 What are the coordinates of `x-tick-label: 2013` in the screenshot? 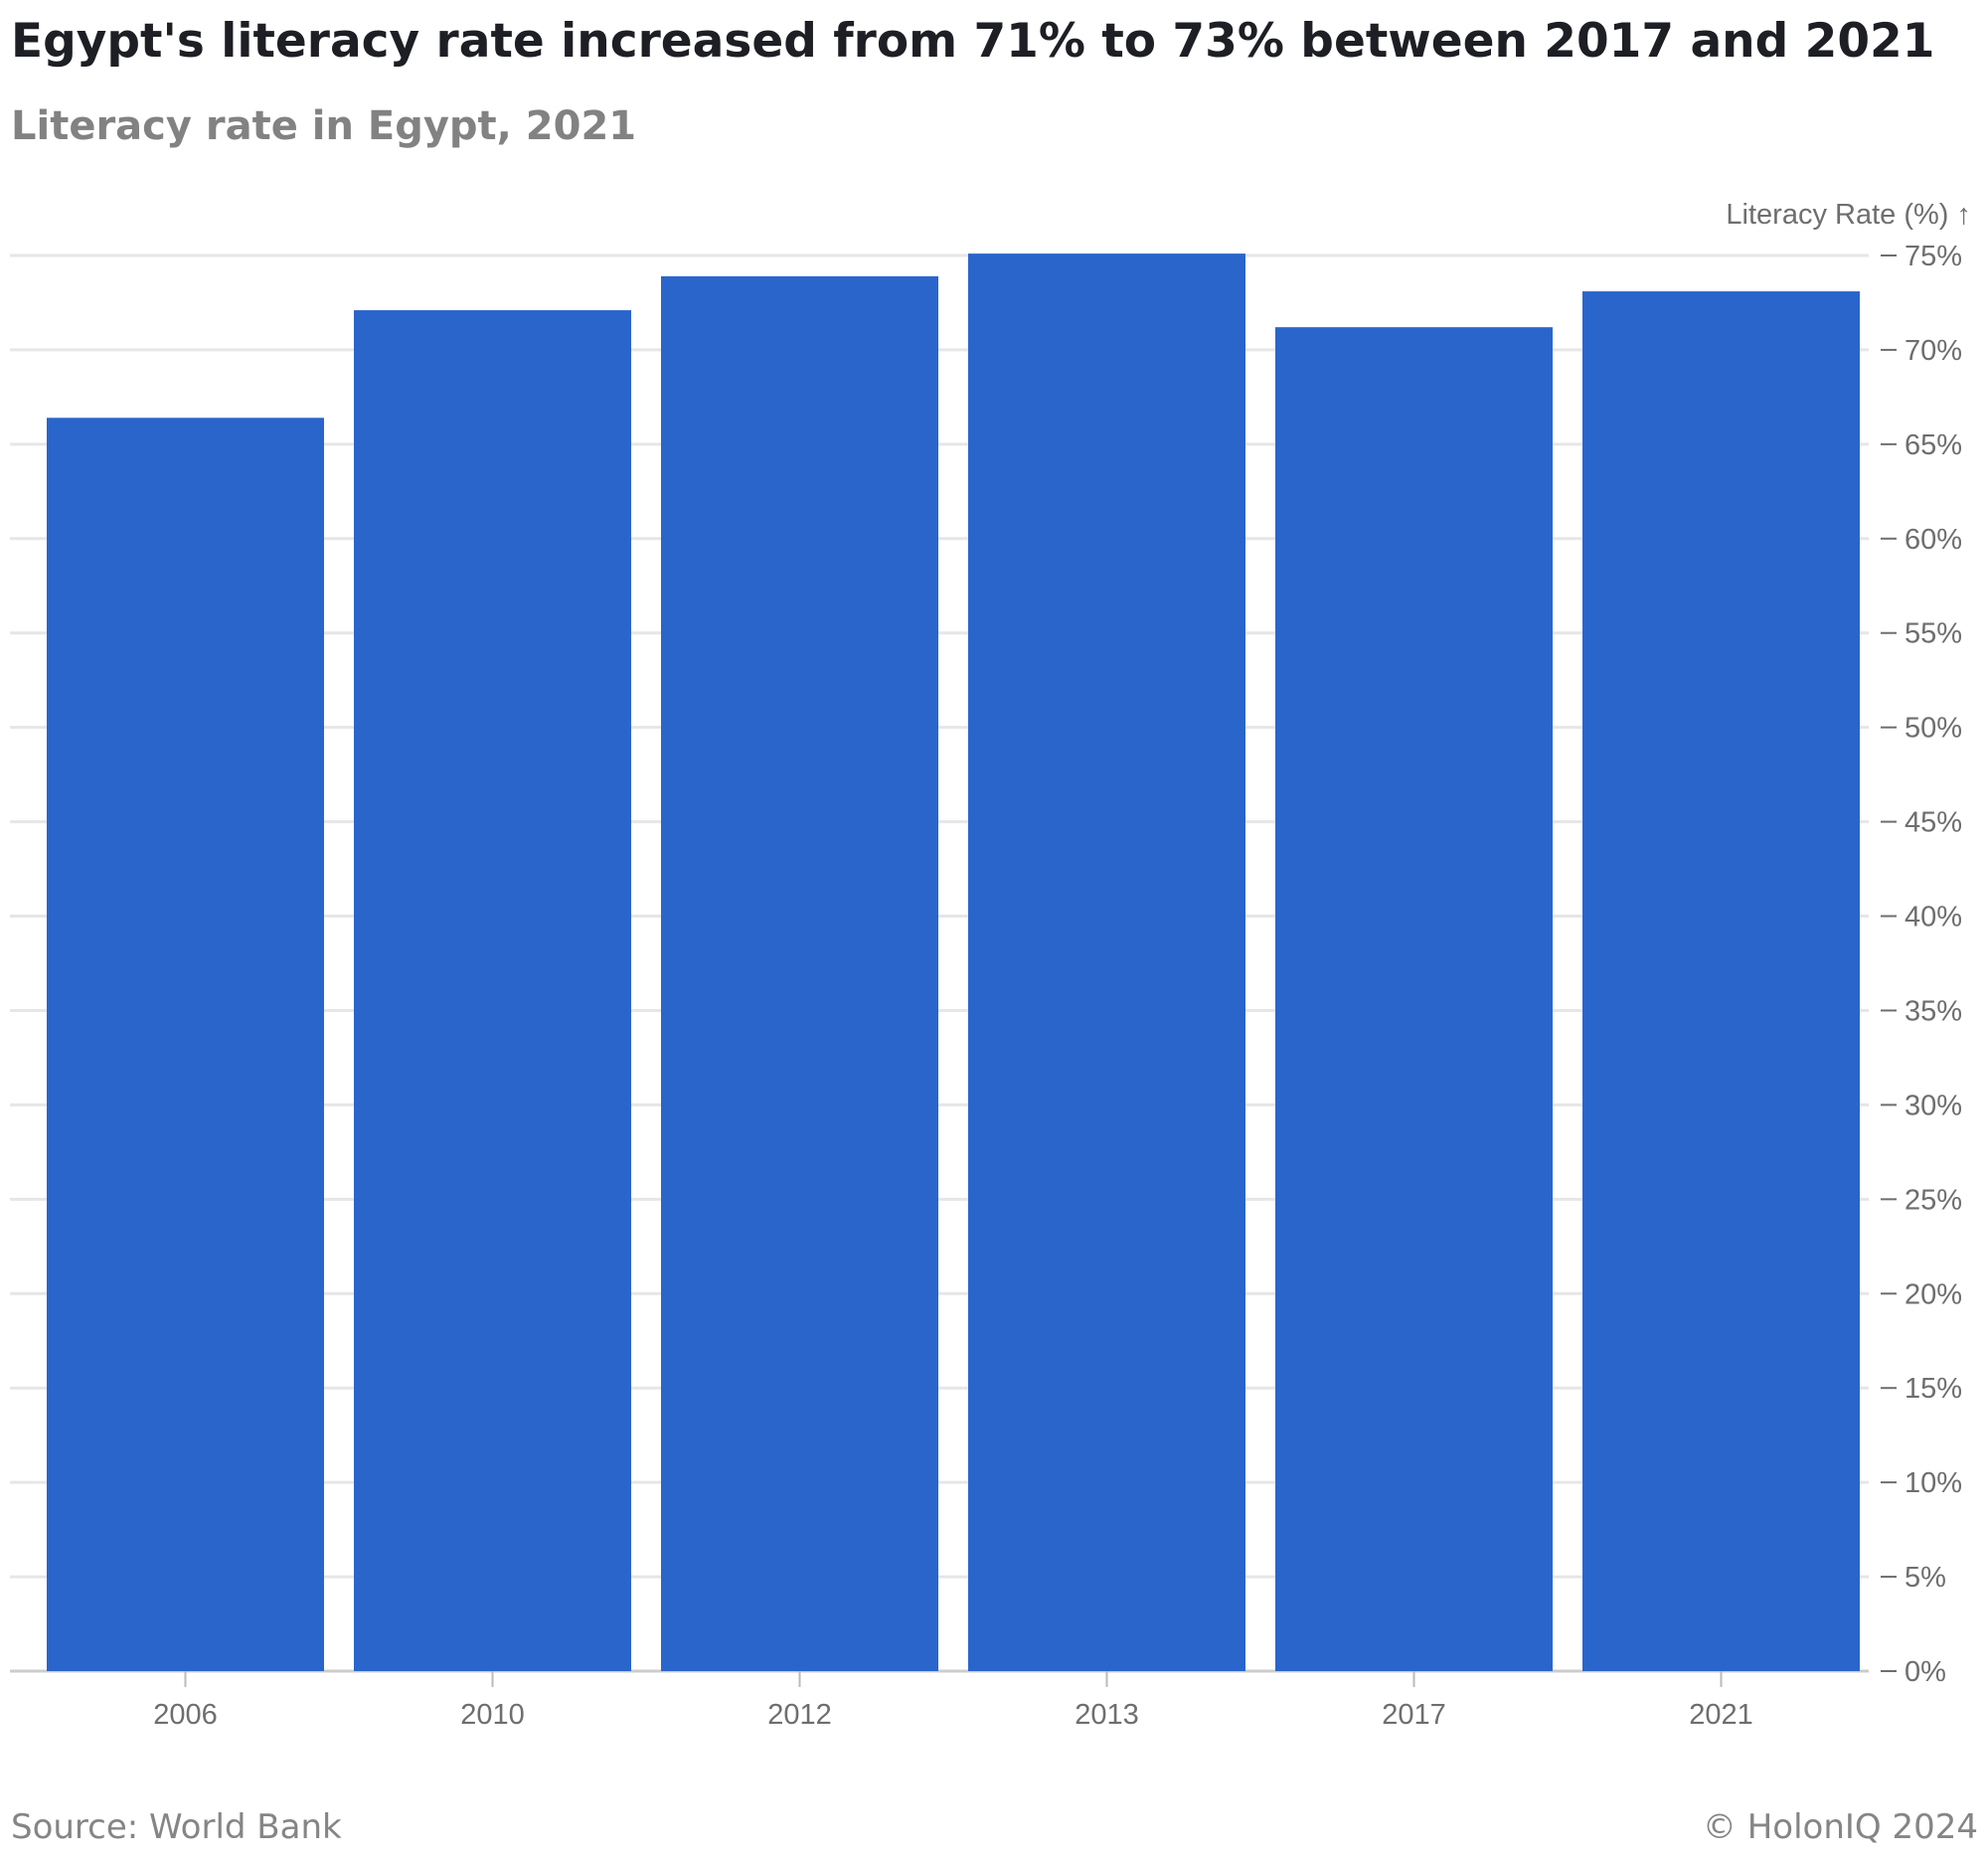 It's located at (1107, 1715).